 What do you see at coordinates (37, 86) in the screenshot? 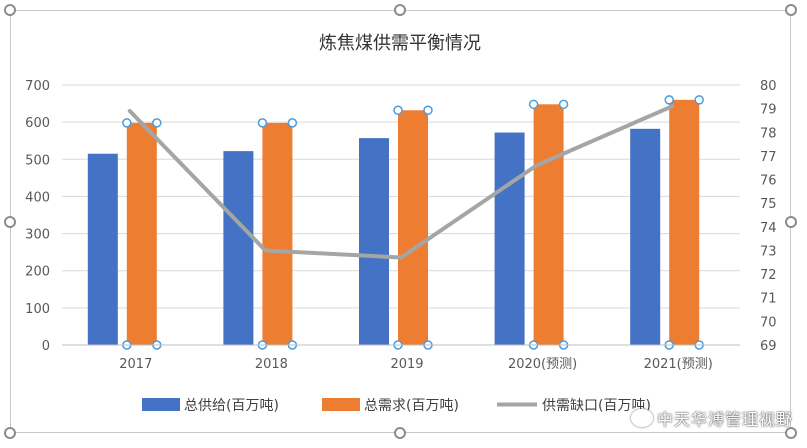
I see `y-tick-label: 700` at bounding box center [37, 86].